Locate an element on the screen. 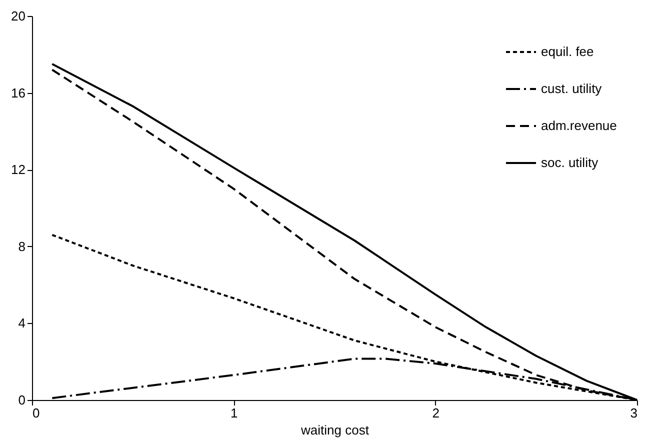 This screenshot has height=442, width=658. legend-label: soc. utility is located at coordinates (570, 162).